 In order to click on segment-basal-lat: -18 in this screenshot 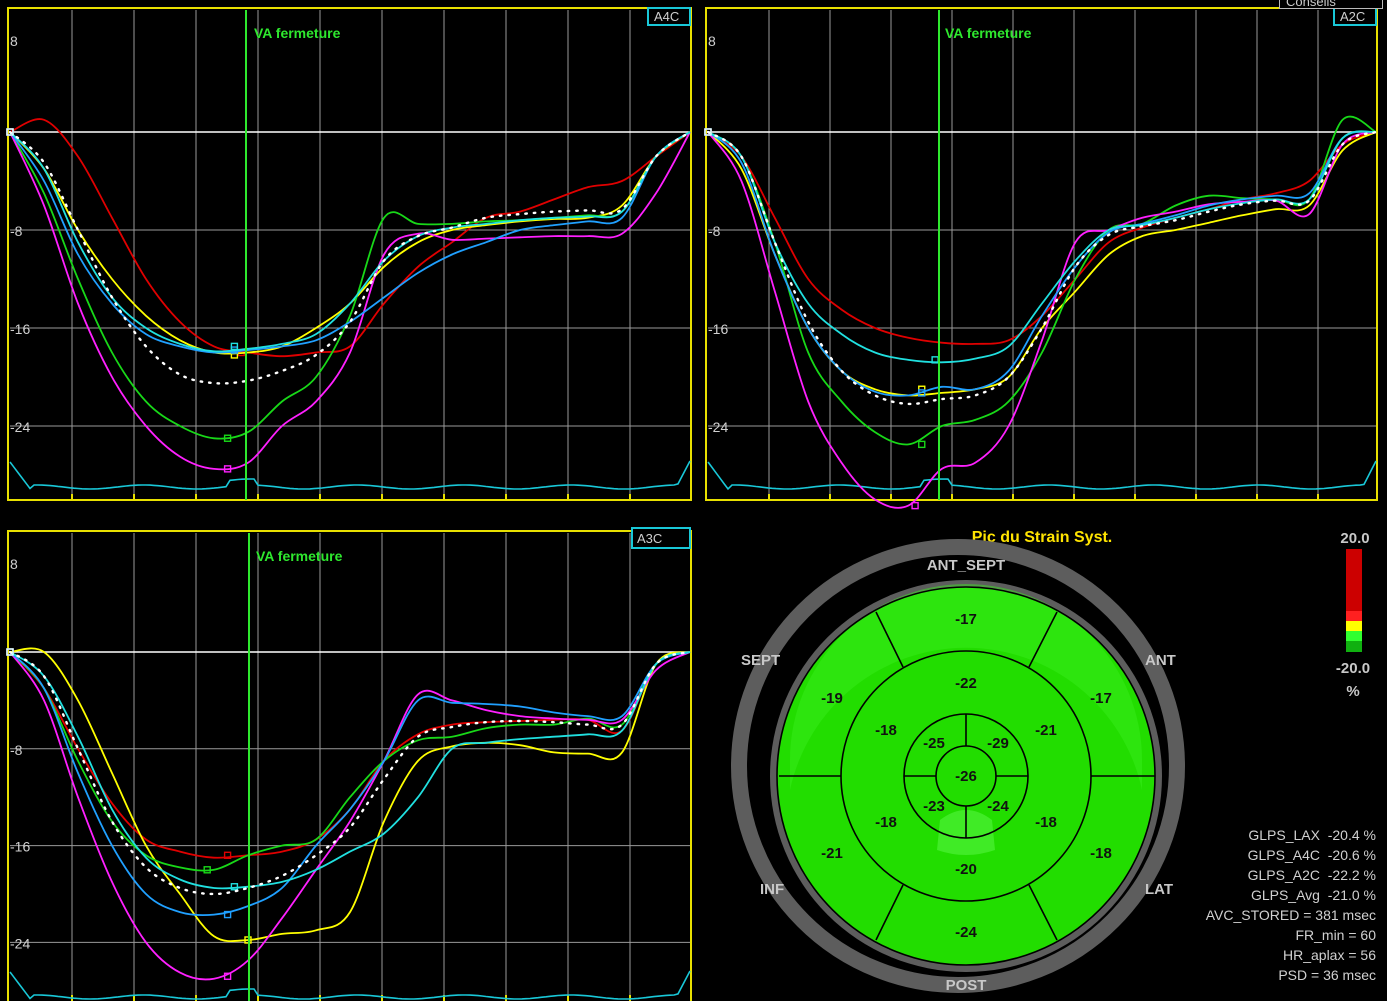, I will do `click(1101, 853)`.